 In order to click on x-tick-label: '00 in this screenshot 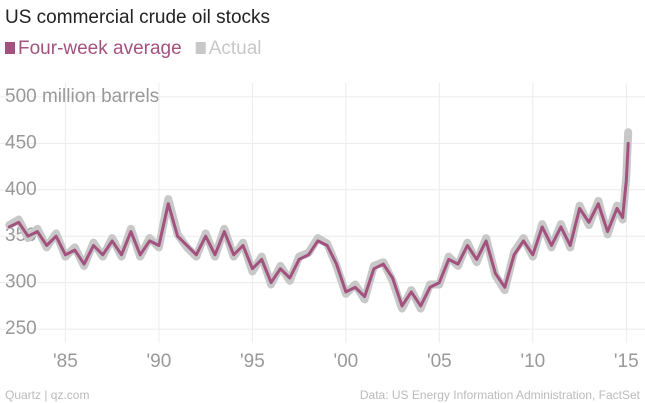, I will do `click(345, 361)`.